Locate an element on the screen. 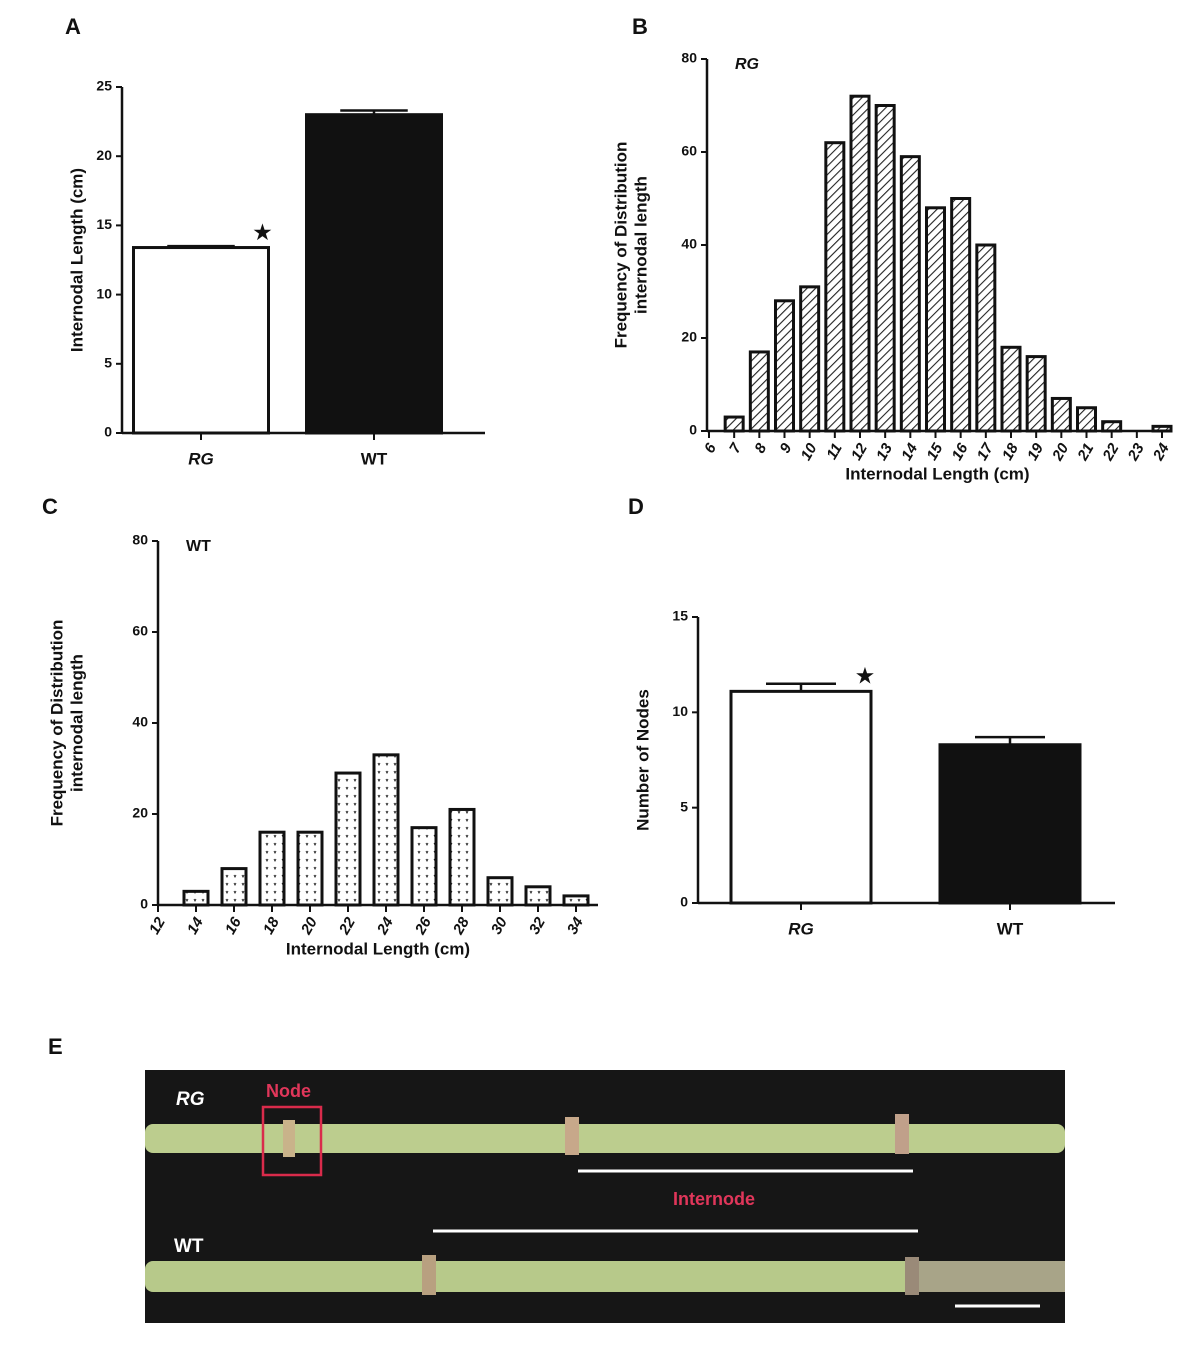 This screenshot has width=1200, height=1347. x-tick-label: 34 is located at coordinates (575, 926).